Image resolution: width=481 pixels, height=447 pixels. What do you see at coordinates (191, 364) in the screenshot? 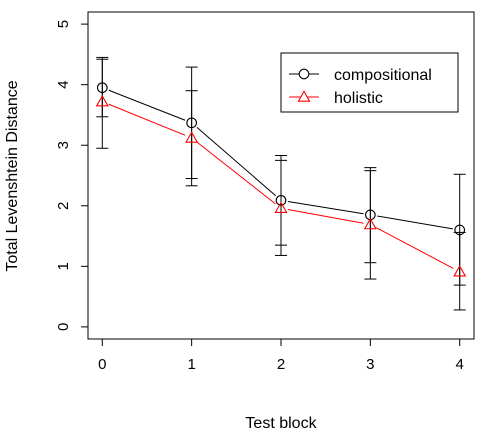
I see `x-tick-label: 1` at bounding box center [191, 364].